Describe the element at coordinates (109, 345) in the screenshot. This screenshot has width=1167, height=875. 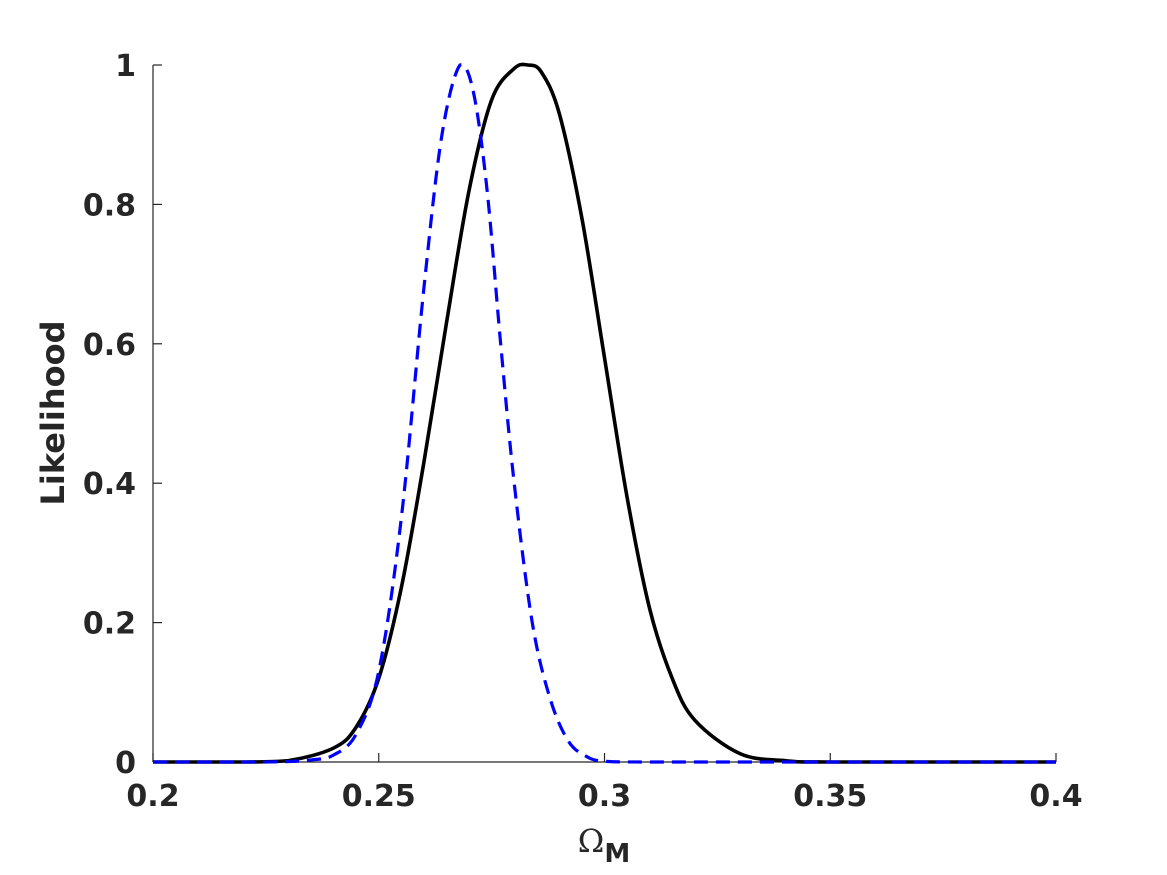
I see `y-tick-label: 0.6` at that location.